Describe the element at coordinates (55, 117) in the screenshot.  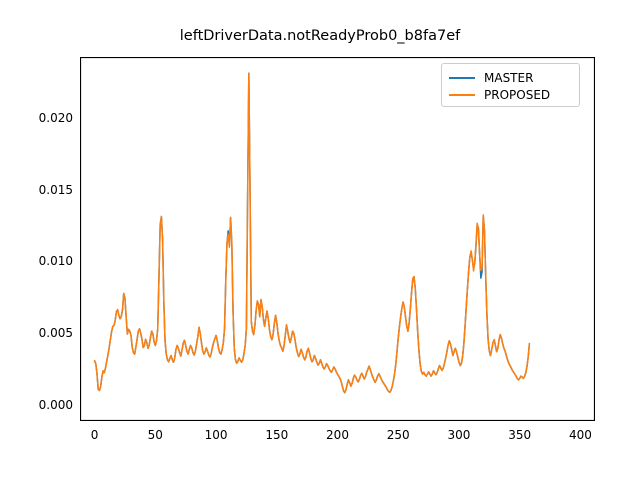
I see `y-tick-label: 0.020` at that location.